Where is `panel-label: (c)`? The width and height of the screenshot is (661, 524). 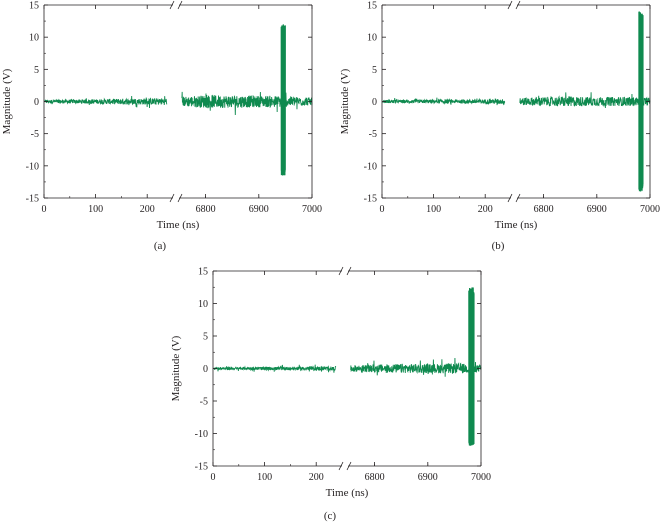 panel-label: (c) is located at coordinates (330, 516).